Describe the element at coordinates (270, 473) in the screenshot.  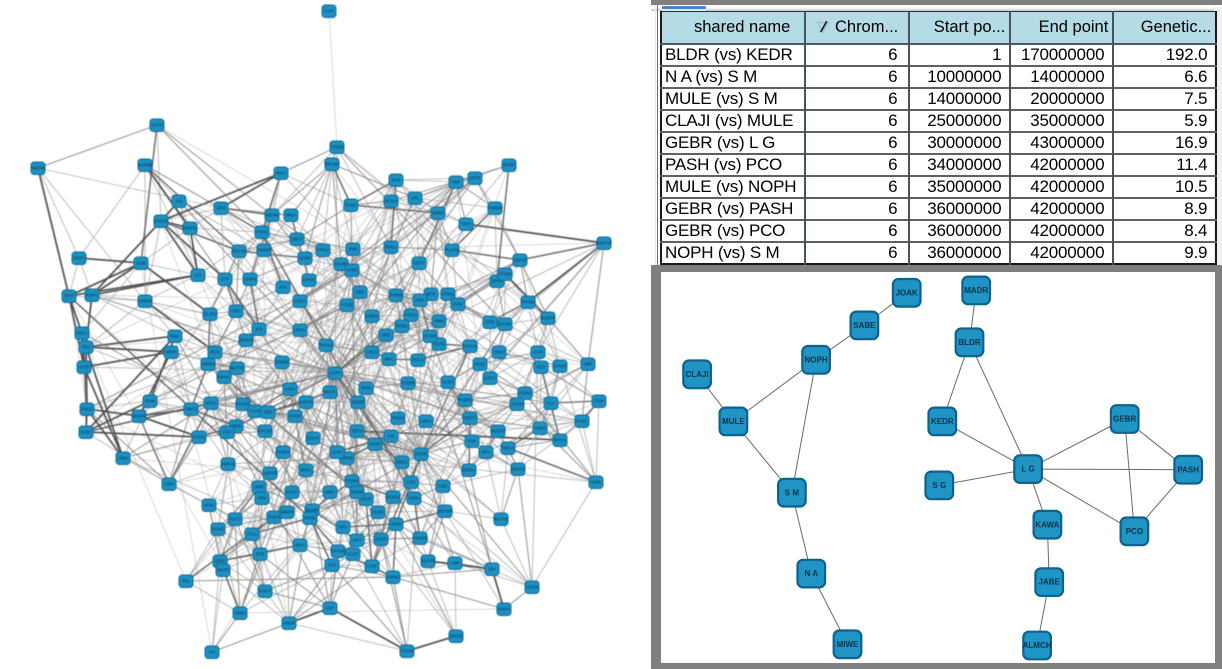
I see `svg-text: AGRJG` at that location.